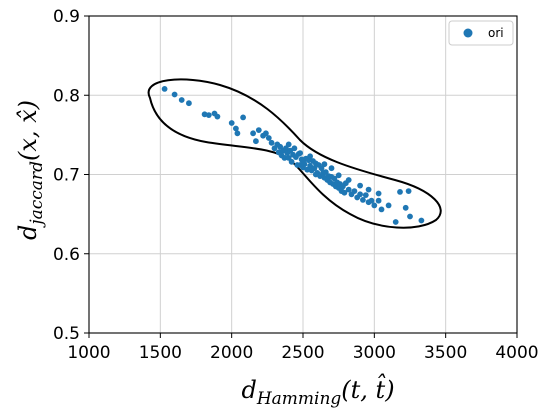 The height and width of the screenshot is (410, 550). What do you see at coordinates (28, 130) in the screenshot?
I see `y-label-args: (x, x̂)` at bounding box center [28, 130].